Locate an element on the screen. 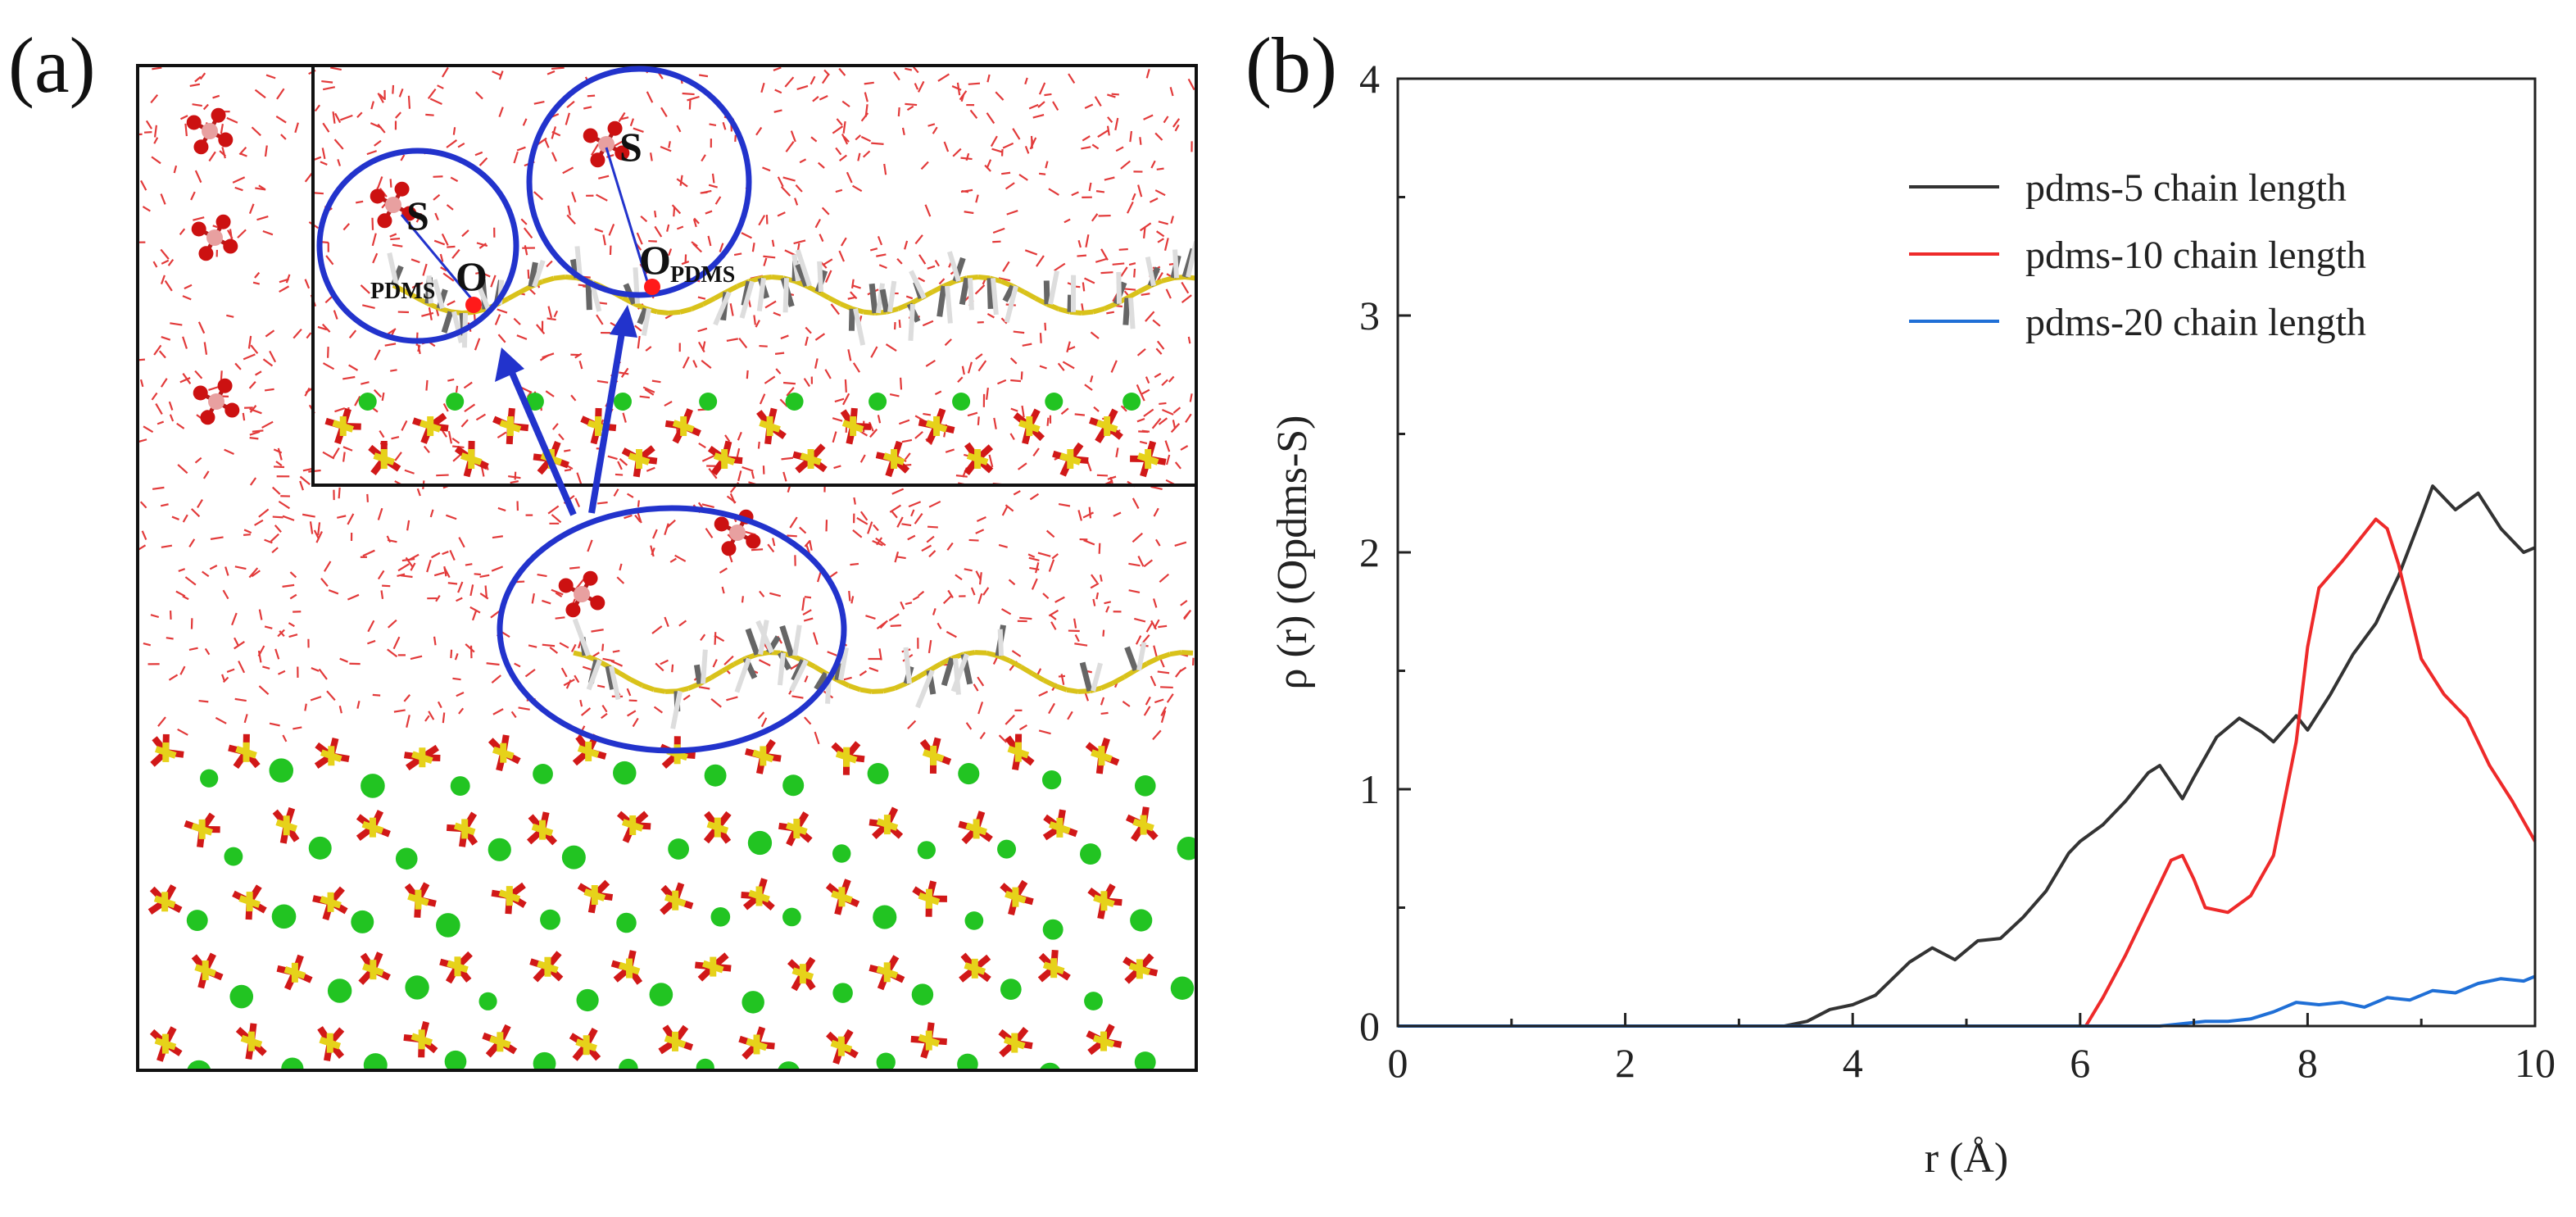 This screenshot has height=1217, width=2576. y-tick-label: 1 is located at coordinates (1369, 789).